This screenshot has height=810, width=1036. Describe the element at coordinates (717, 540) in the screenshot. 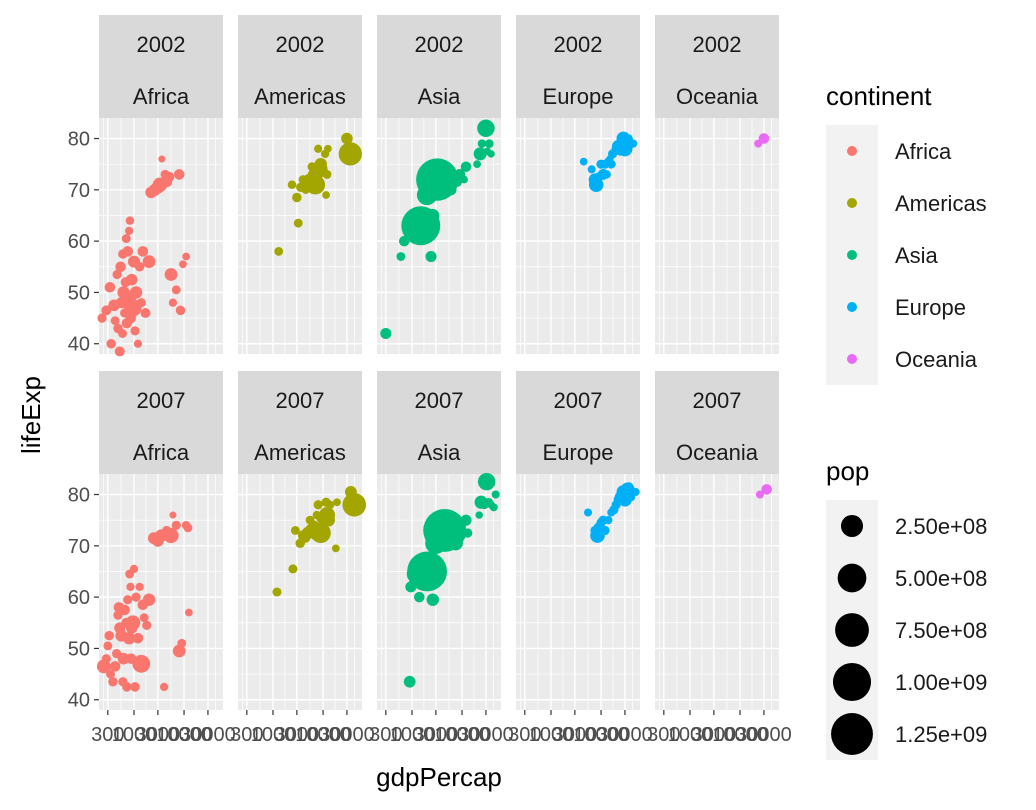

I see `facet-panel-2007-oceania: 2007 Oceania` at that location.